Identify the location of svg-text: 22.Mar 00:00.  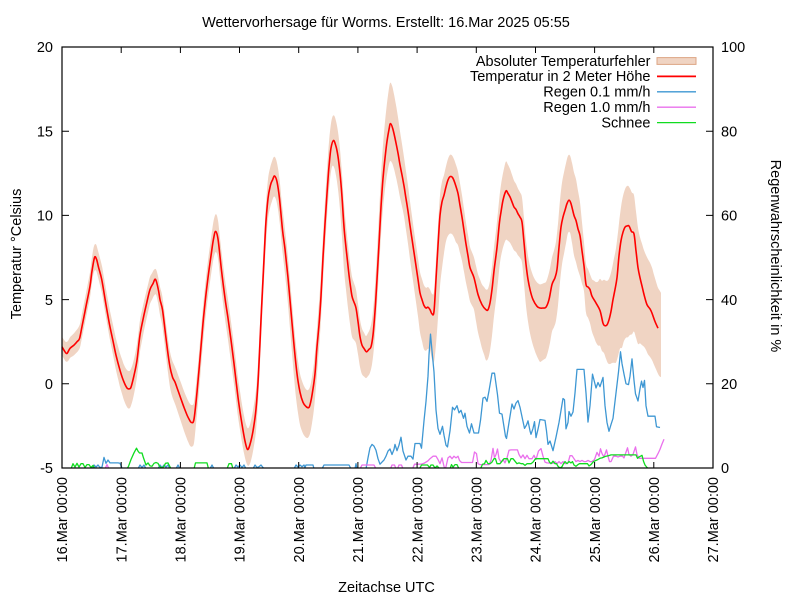
(418, 519).